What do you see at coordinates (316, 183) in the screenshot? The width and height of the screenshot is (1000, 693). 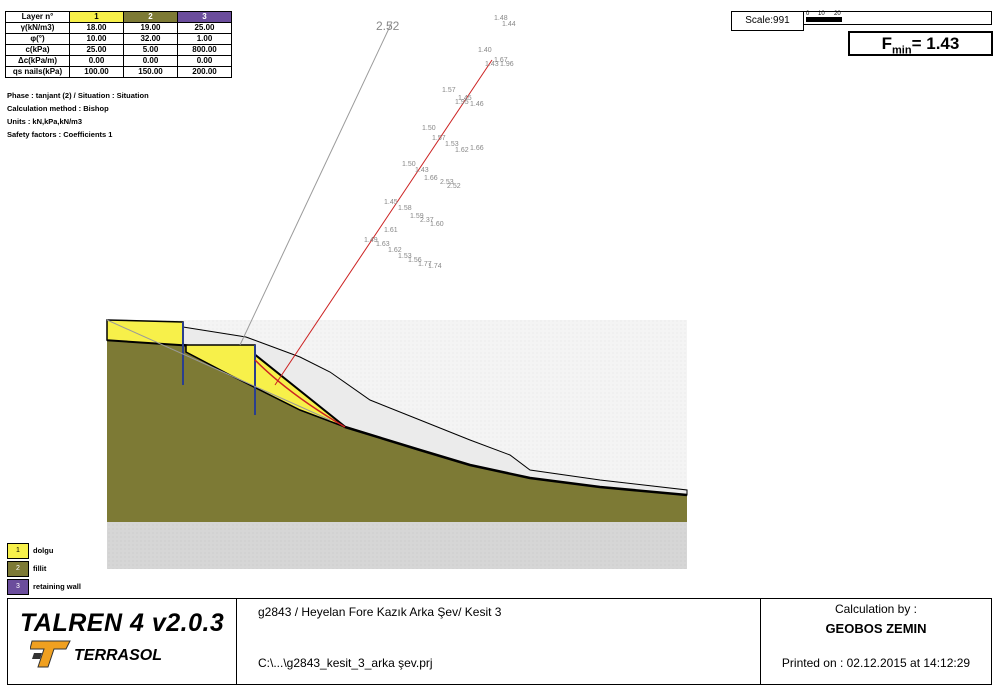 I see `slip-center-line` at bounding box center [316, 183].